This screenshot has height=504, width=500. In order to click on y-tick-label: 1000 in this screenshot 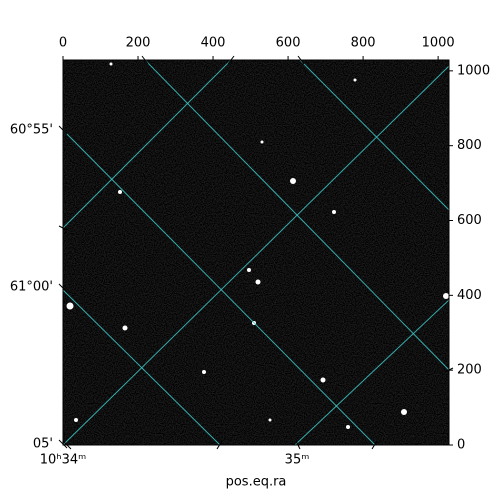, I will do `click(473, 70)`.